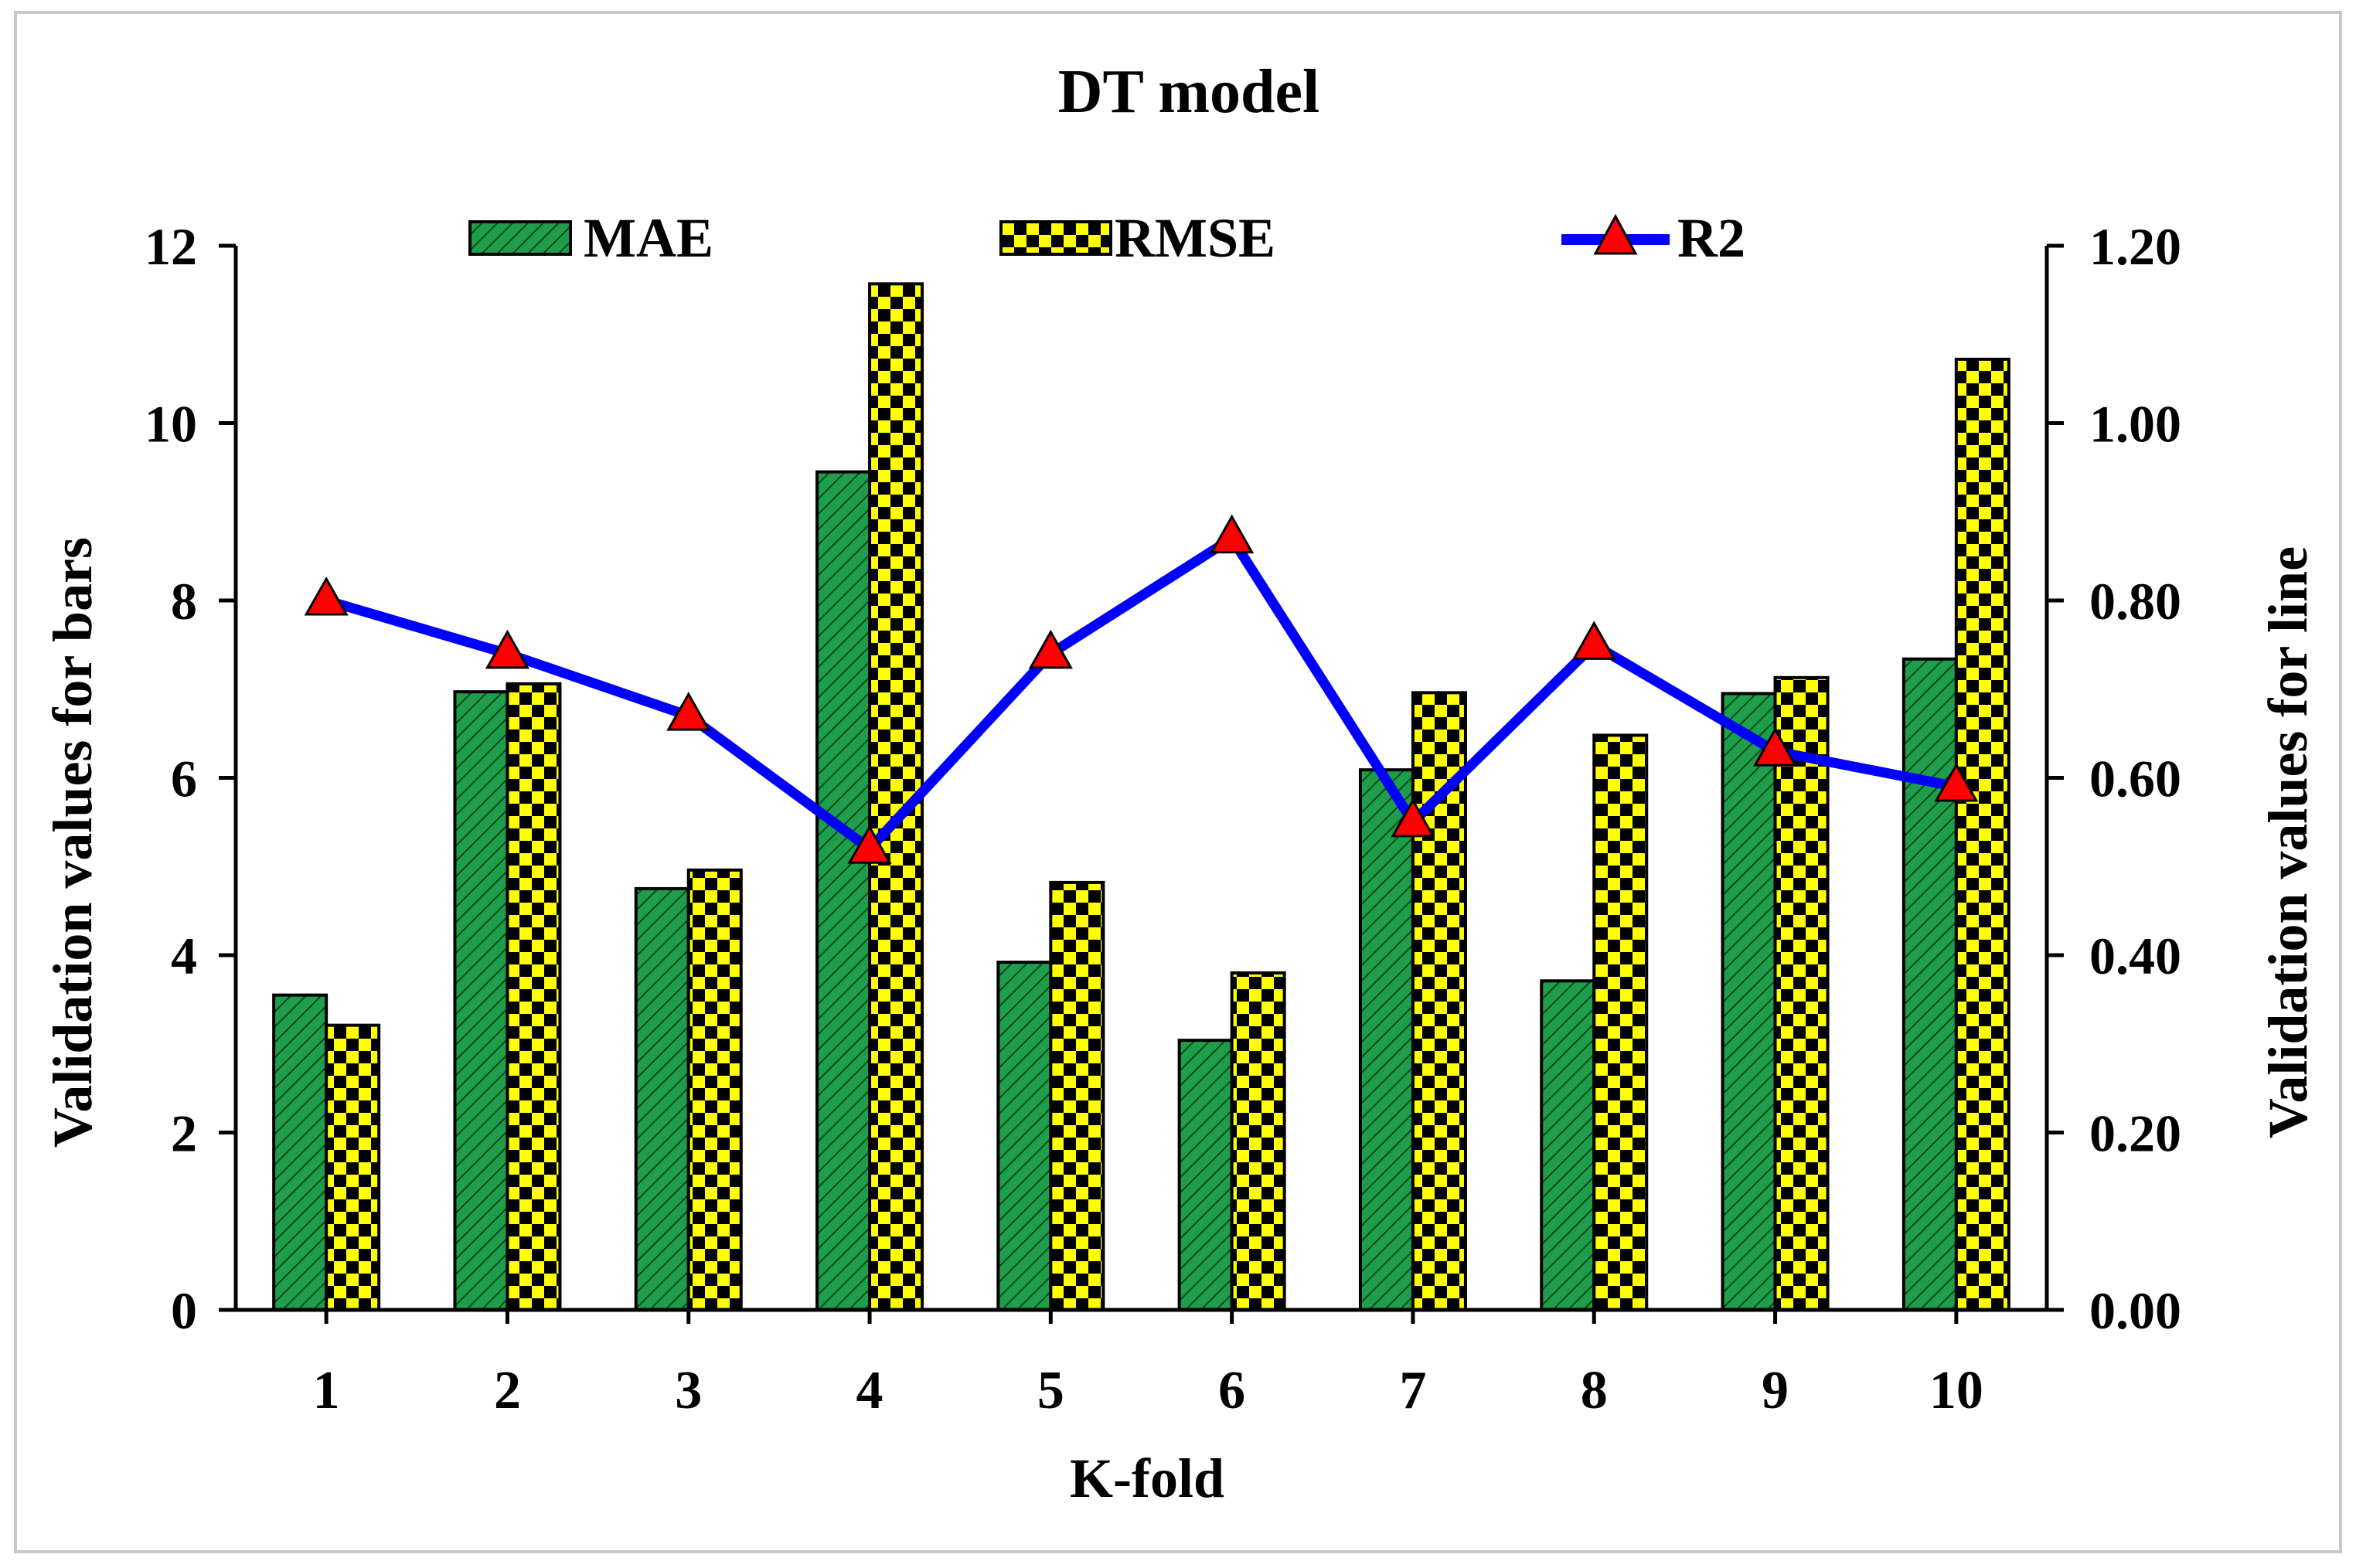  Describe the element at coordinates (2135, 779) in the screenshot. I see `y-right-tick-label: 0.60` at that location.